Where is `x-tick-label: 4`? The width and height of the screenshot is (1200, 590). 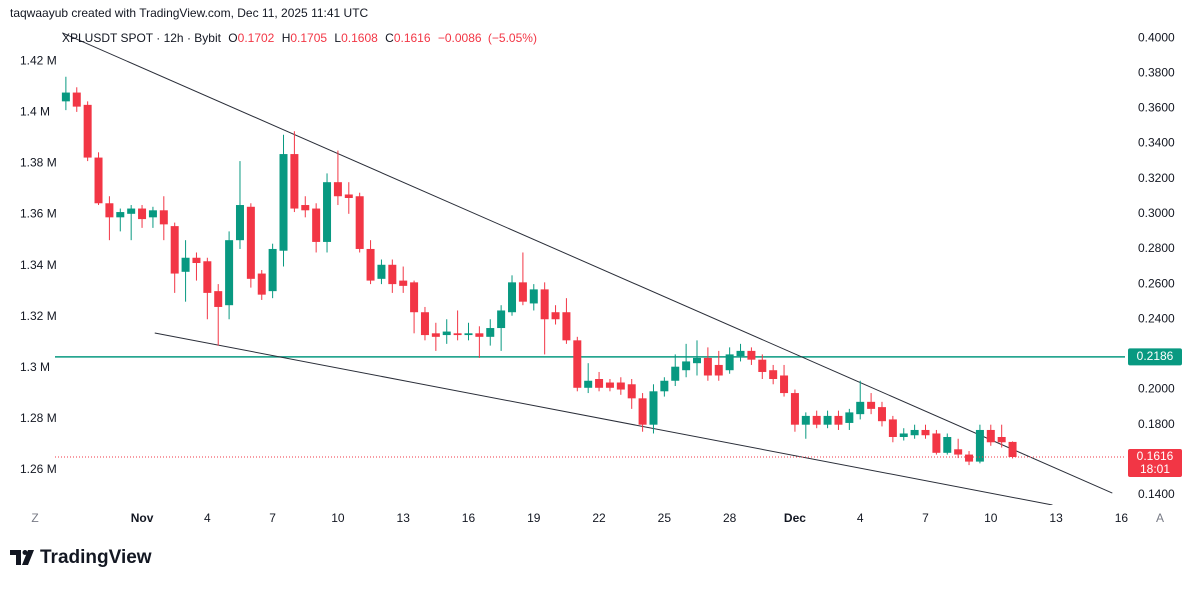 x-tick-label: 4 is located at coordinates (207, 518).